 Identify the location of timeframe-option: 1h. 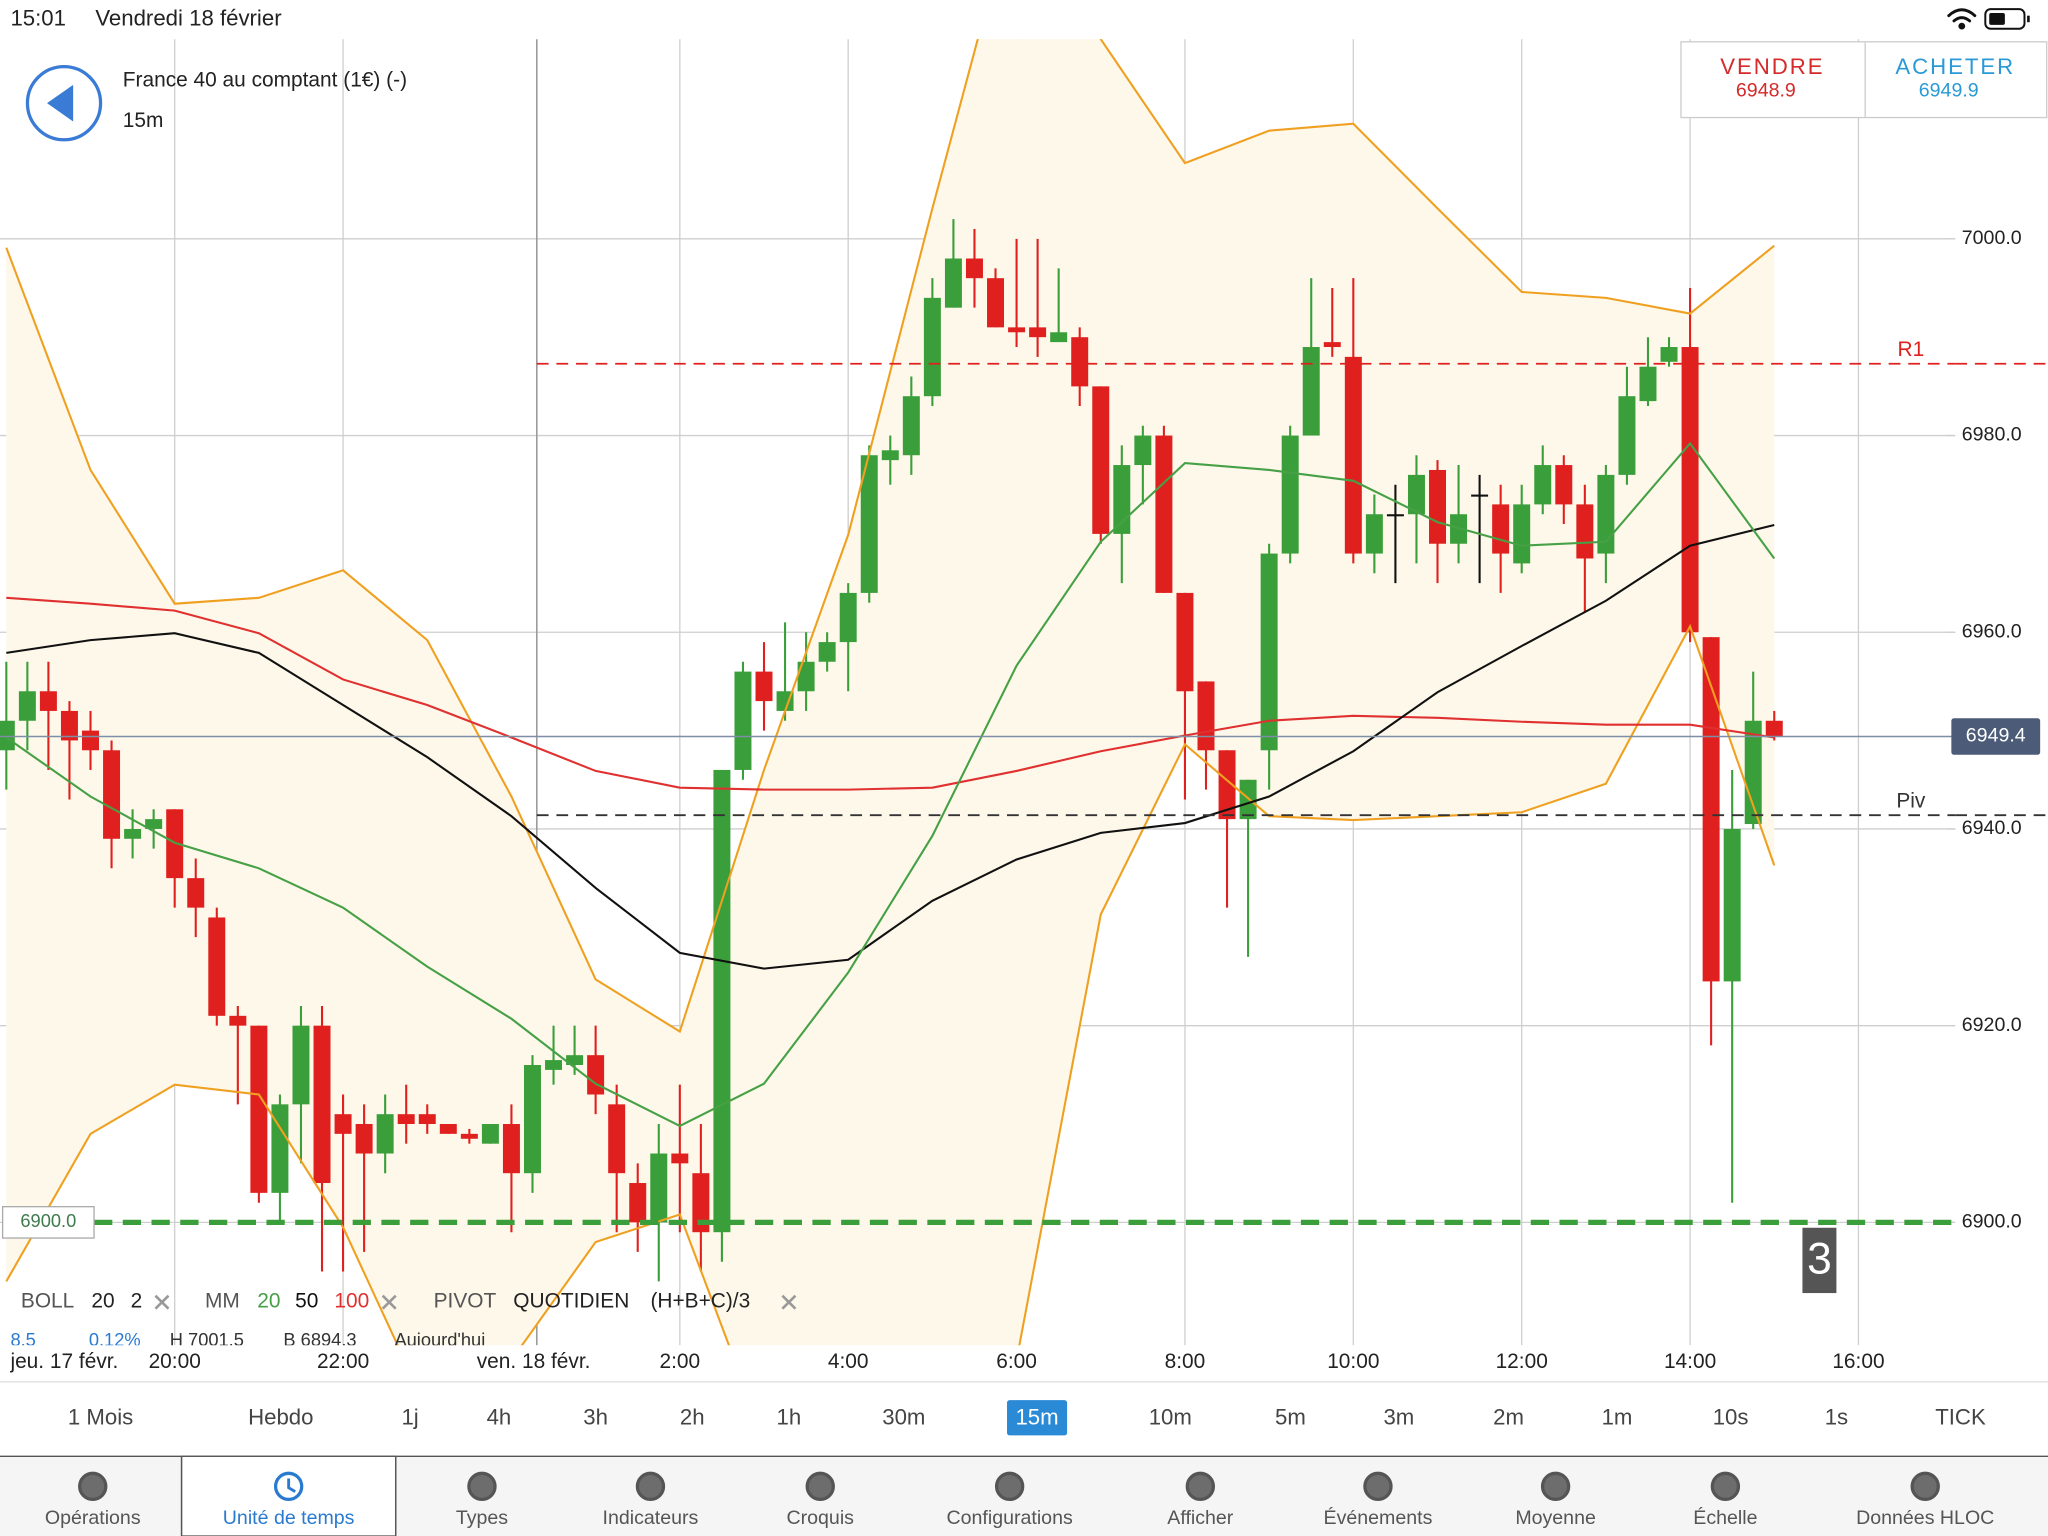
(789, 1416).